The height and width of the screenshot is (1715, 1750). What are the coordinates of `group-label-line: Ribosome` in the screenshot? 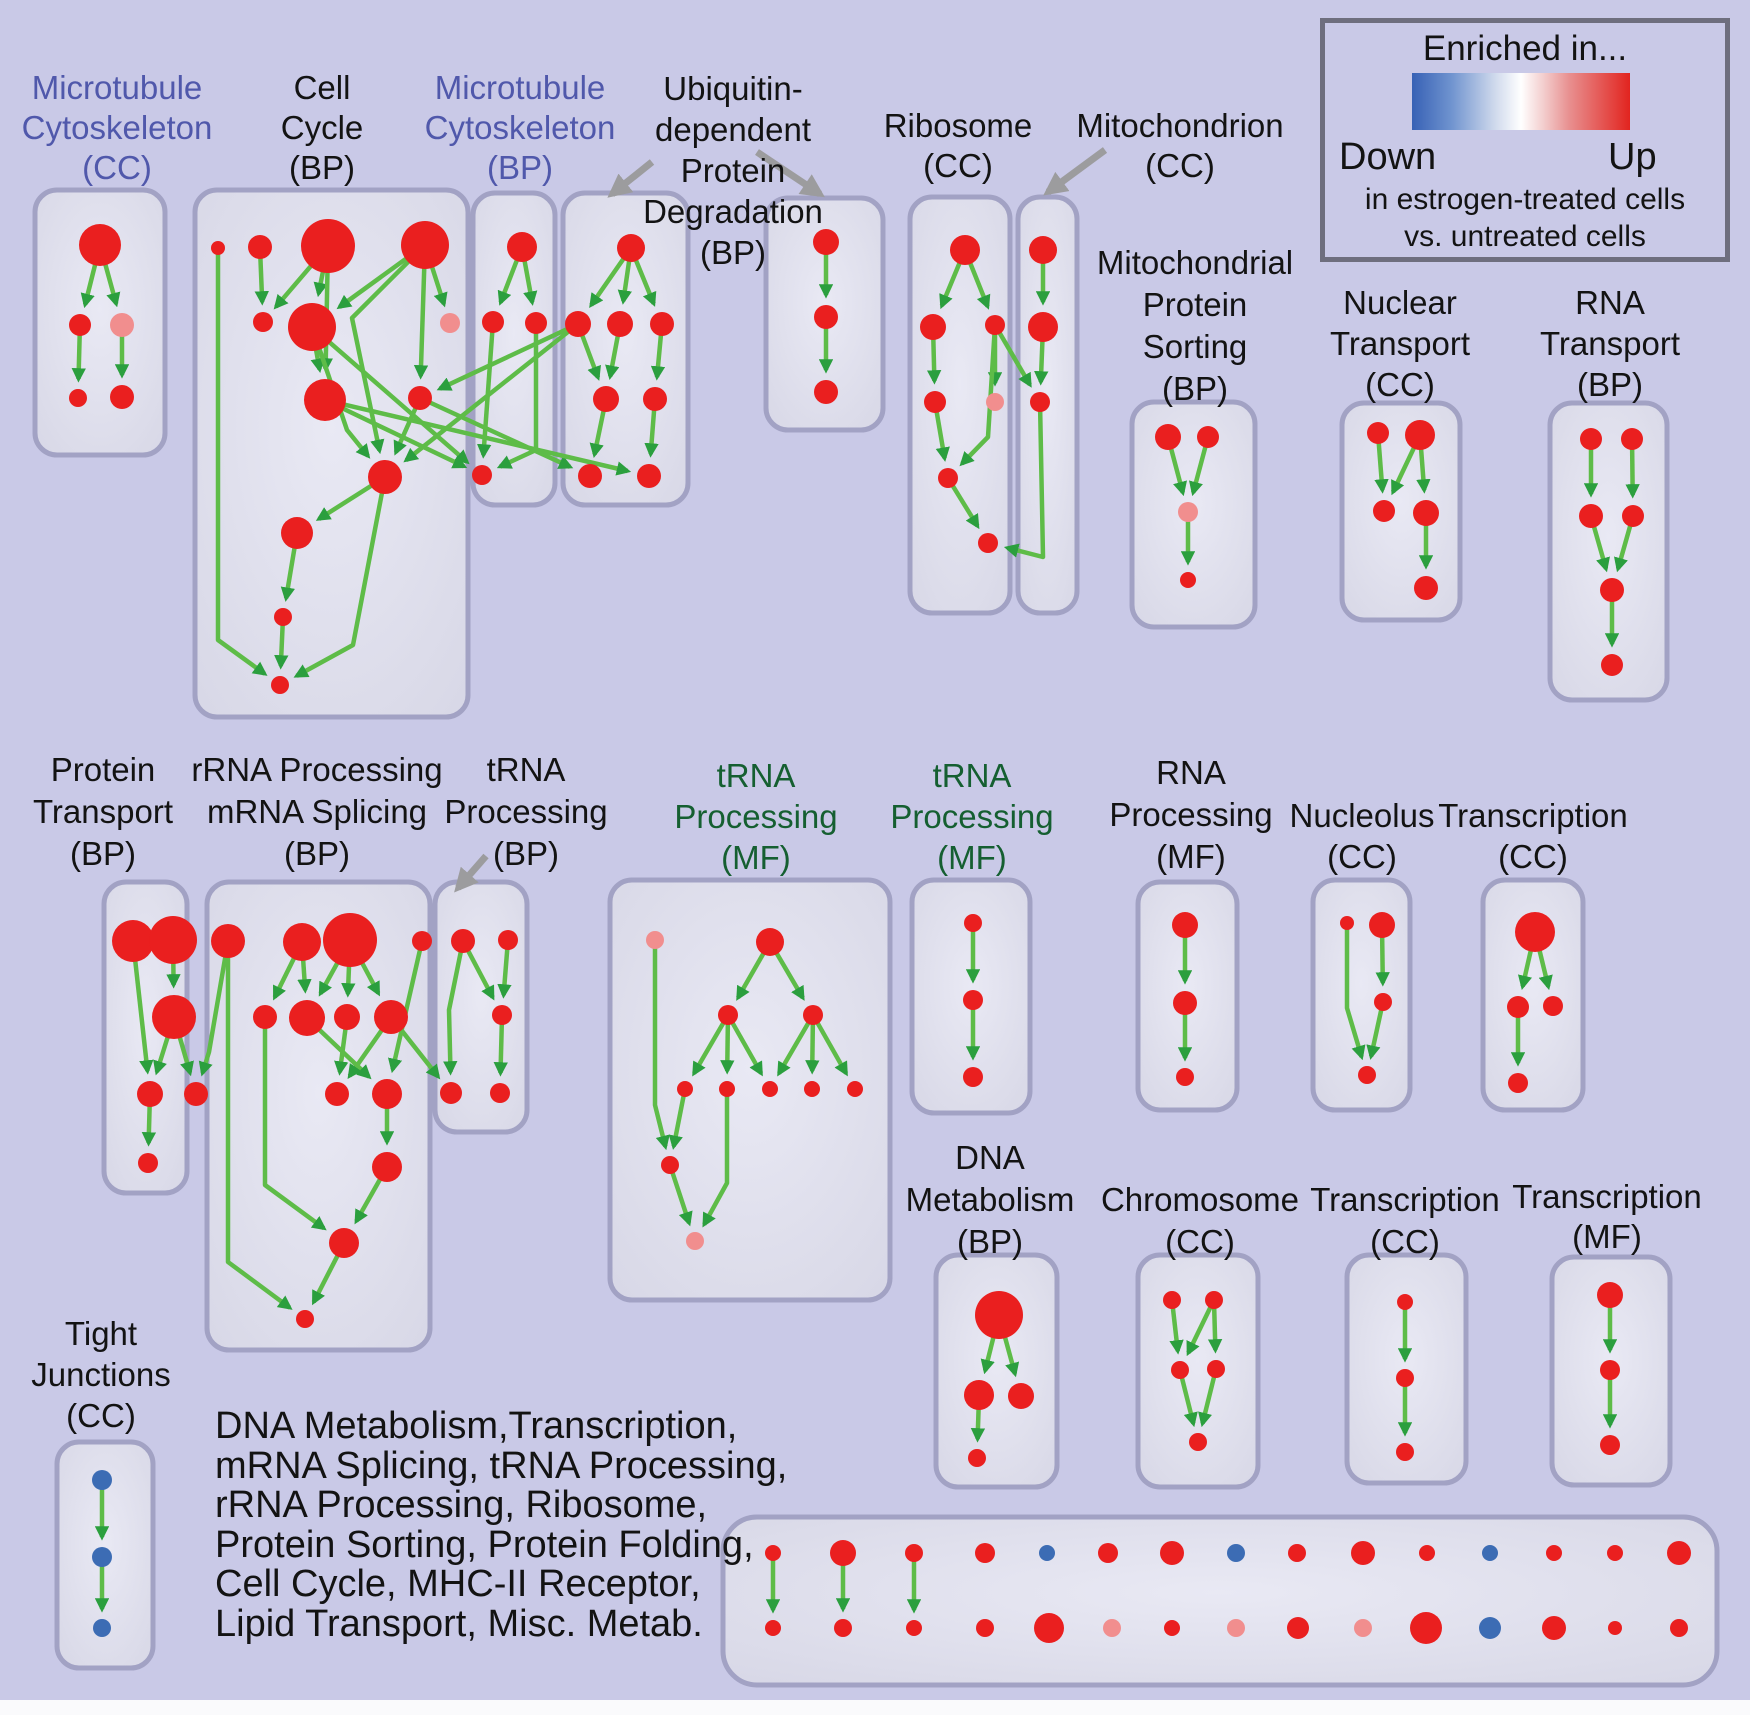 It's located at (958, 125).